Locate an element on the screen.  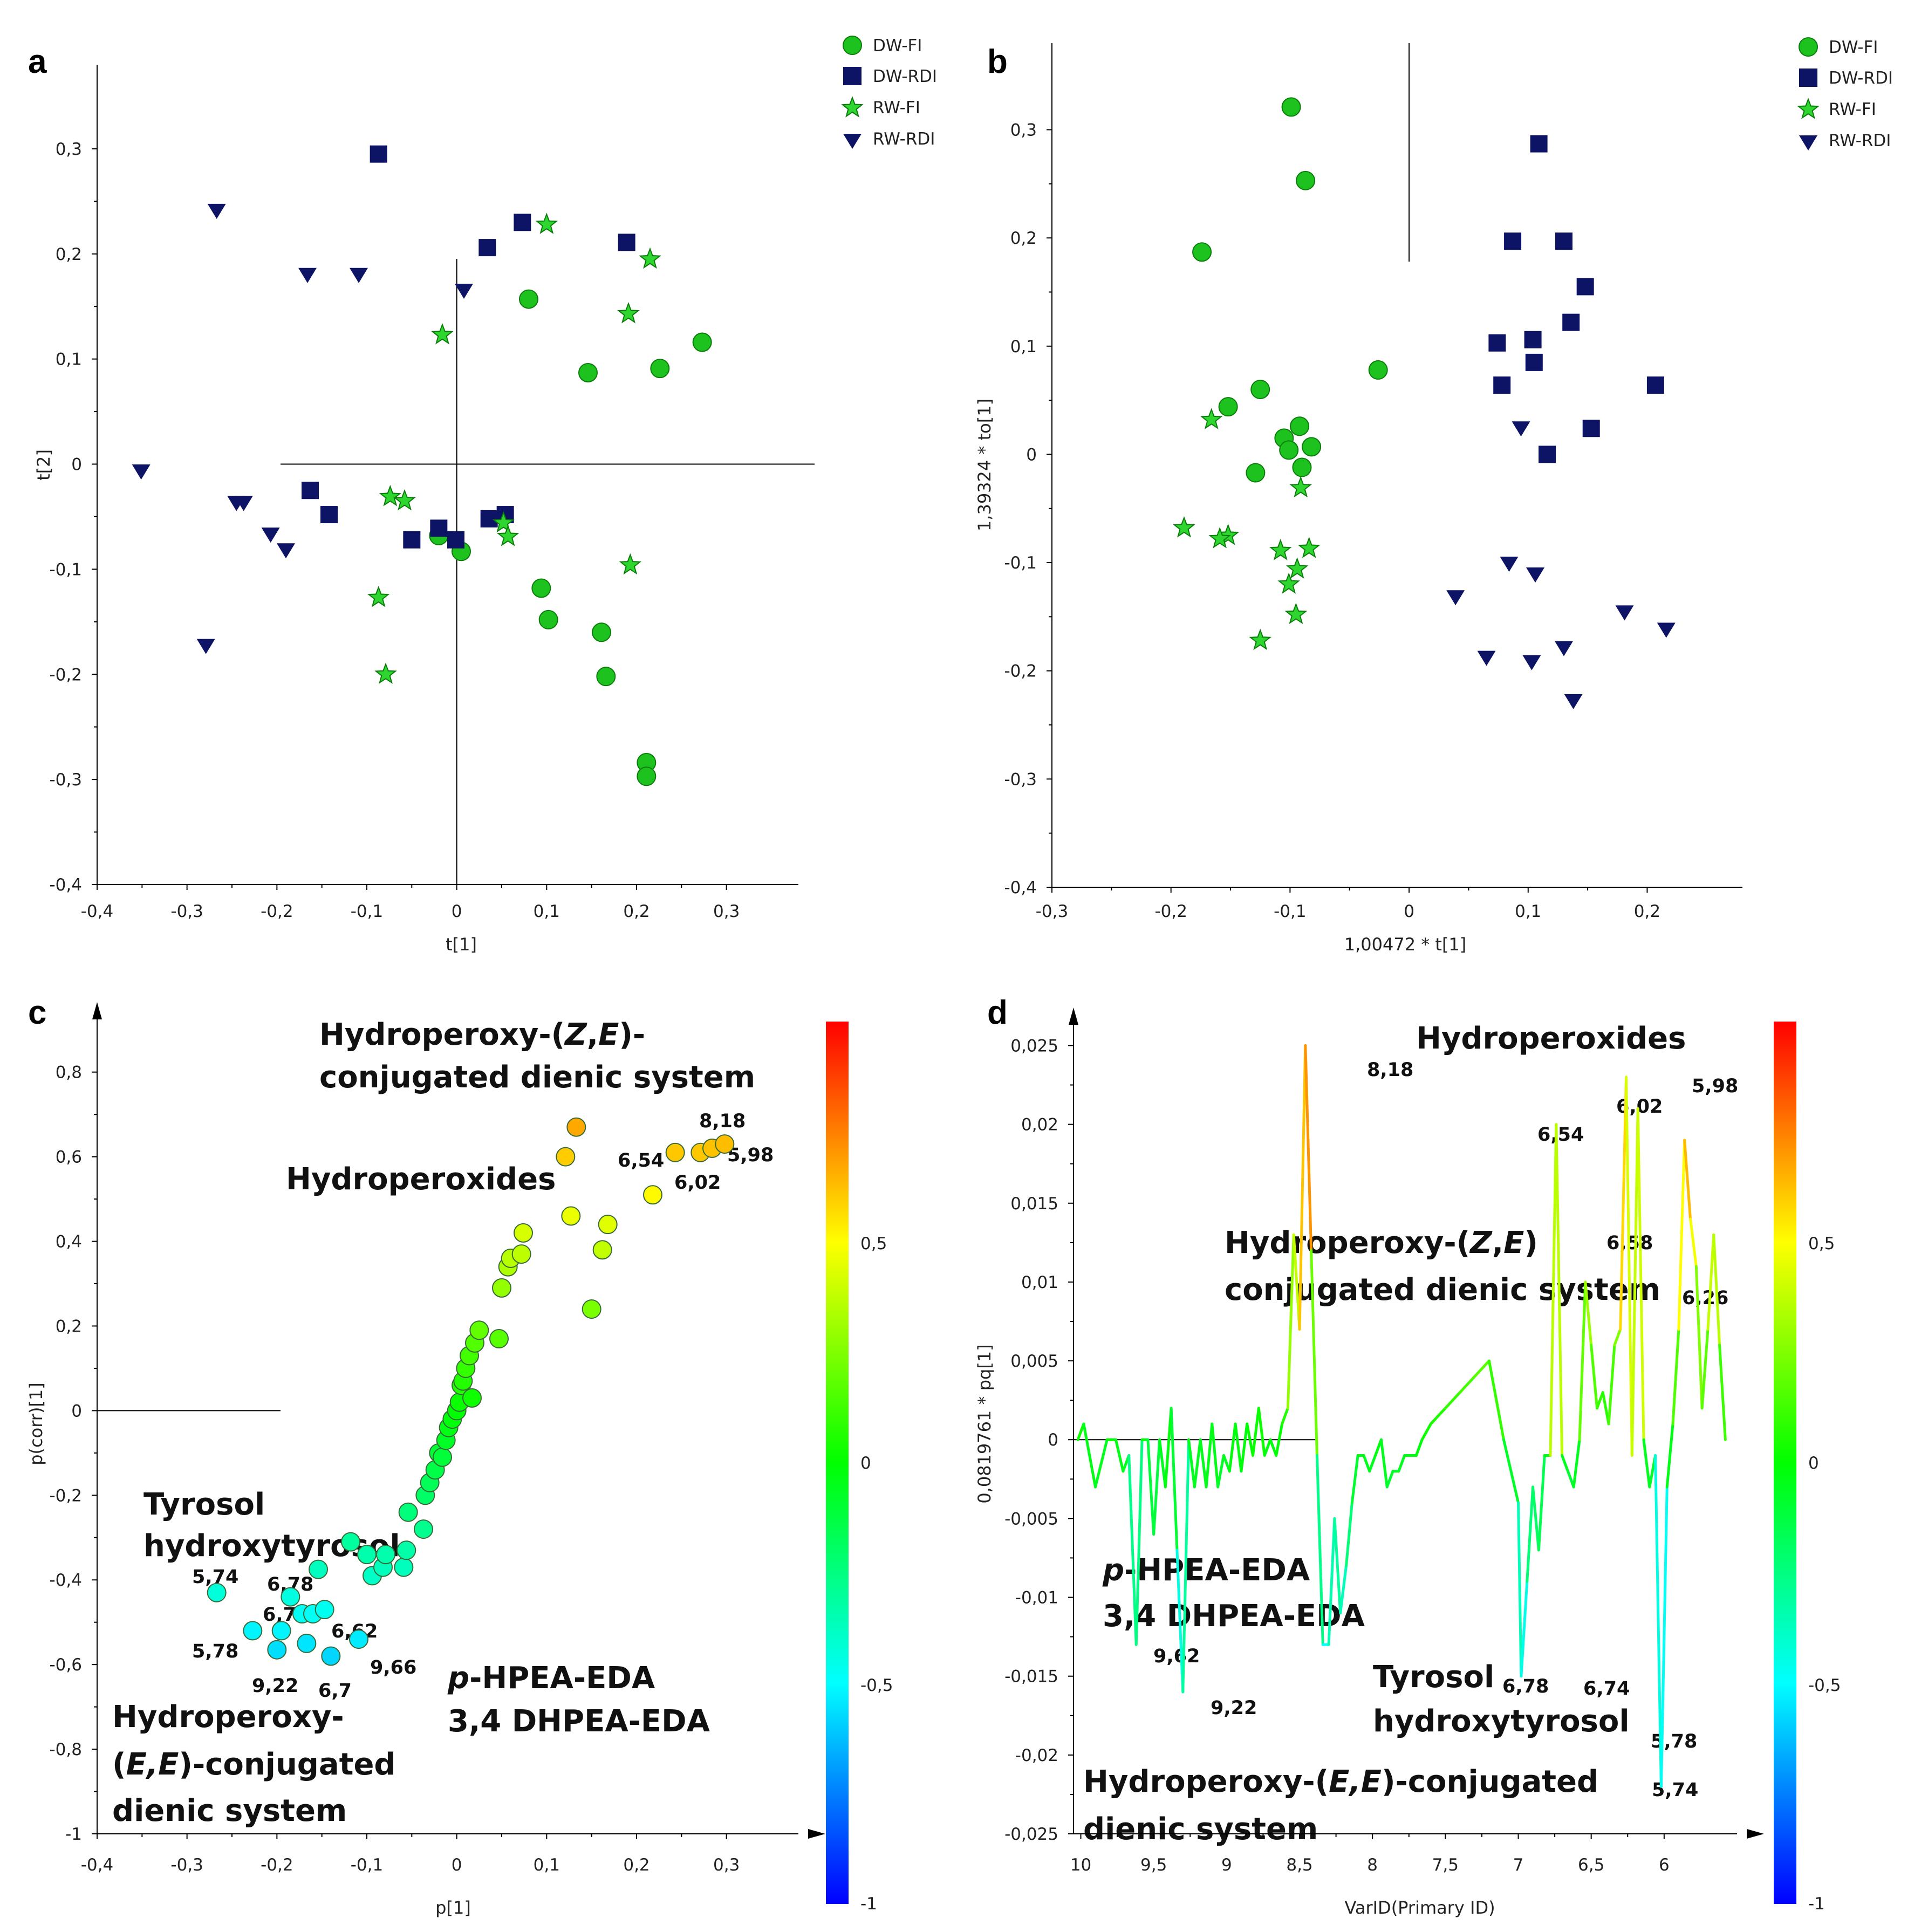
y-tick-label: -0,3 is located at coordinates (1021, 779).